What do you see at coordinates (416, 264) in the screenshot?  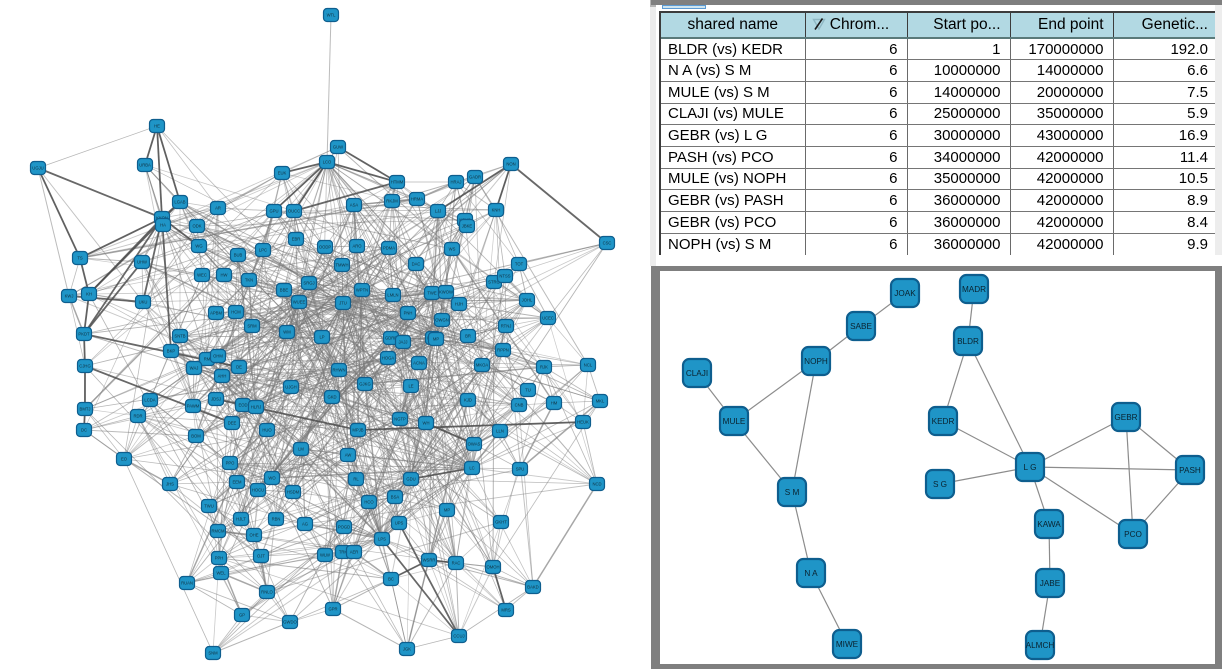 I see `svg-text: DAC` at bounding box center [416, 264].